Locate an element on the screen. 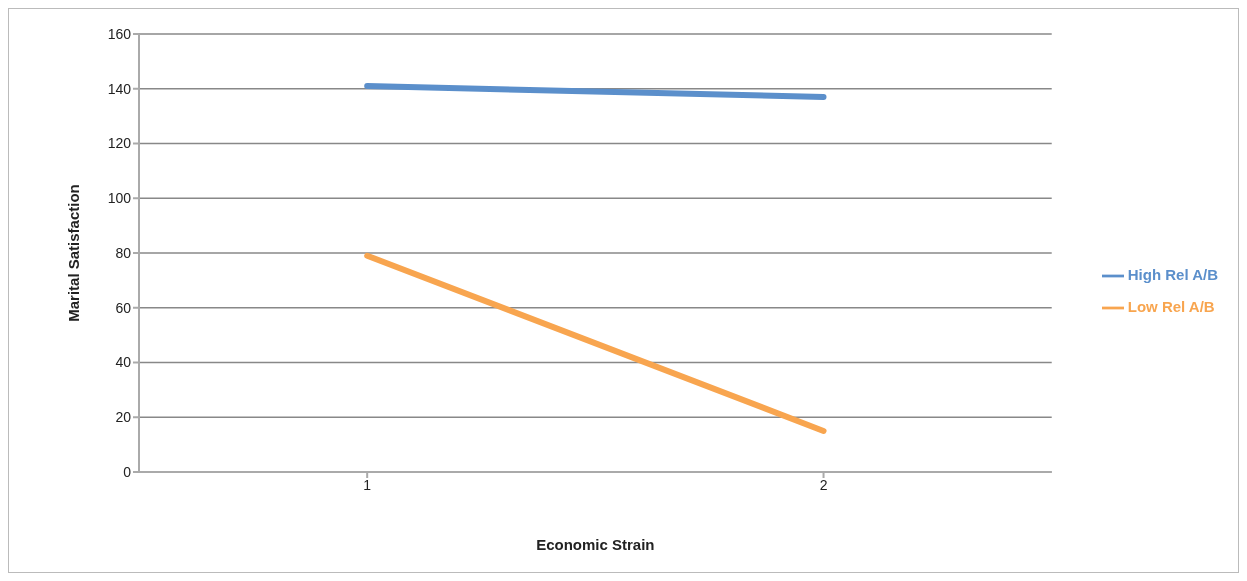 This screenshot has width=1247, height=581. y-tick-label: 0 is located at coordinates (127, 471).